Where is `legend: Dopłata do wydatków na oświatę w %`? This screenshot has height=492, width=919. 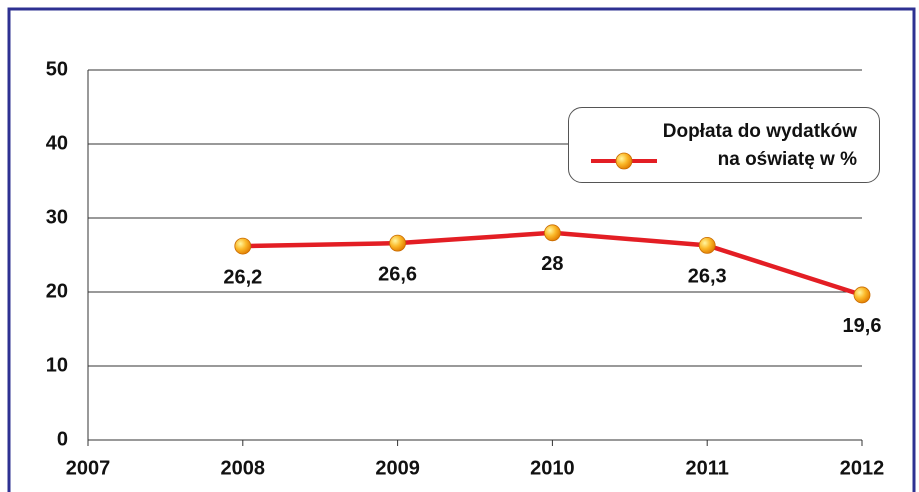
legend: Dopłata do wydatków na oświatę w % is located at coordinates (724, 145).